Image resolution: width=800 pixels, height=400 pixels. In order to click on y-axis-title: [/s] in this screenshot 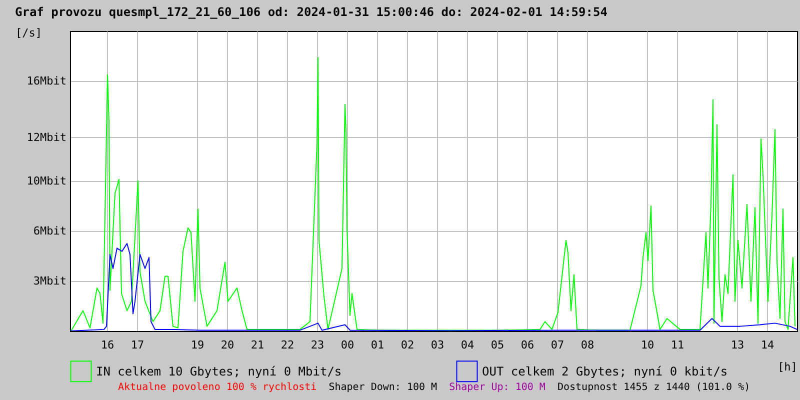, I will do `click(29, 33)`.